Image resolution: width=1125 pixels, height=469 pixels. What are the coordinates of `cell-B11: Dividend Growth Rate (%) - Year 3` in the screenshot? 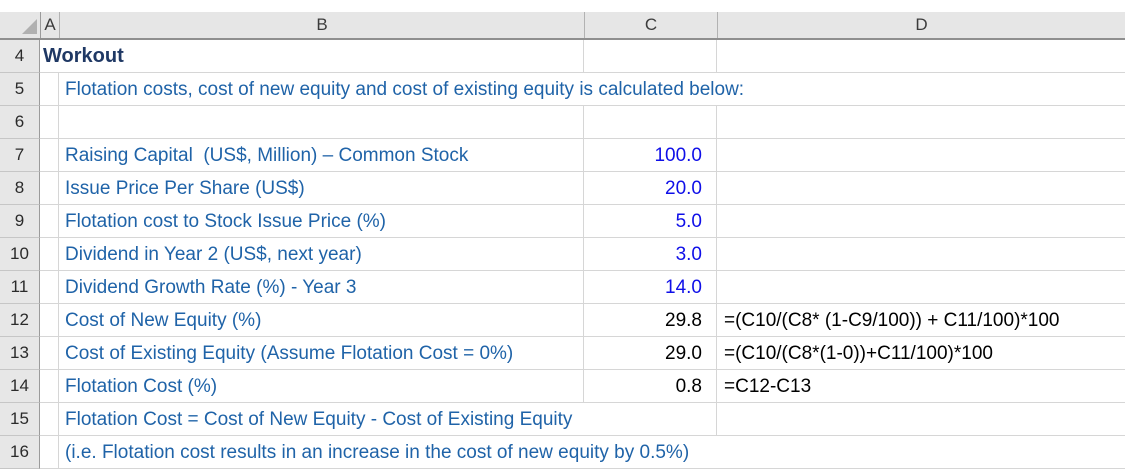 It's located at (321, 287).